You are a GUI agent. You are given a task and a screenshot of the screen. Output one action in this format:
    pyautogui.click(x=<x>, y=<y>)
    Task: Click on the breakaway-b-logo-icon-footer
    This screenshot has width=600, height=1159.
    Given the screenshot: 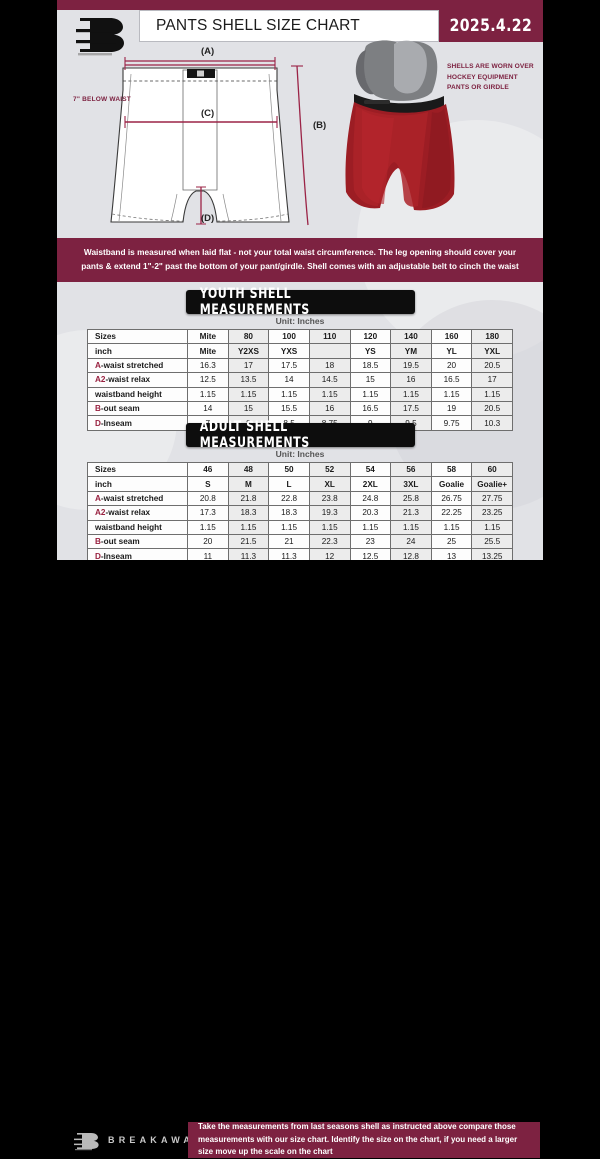 What is the action you would take?
    pyautogui.click(x=86, y=1142)
    